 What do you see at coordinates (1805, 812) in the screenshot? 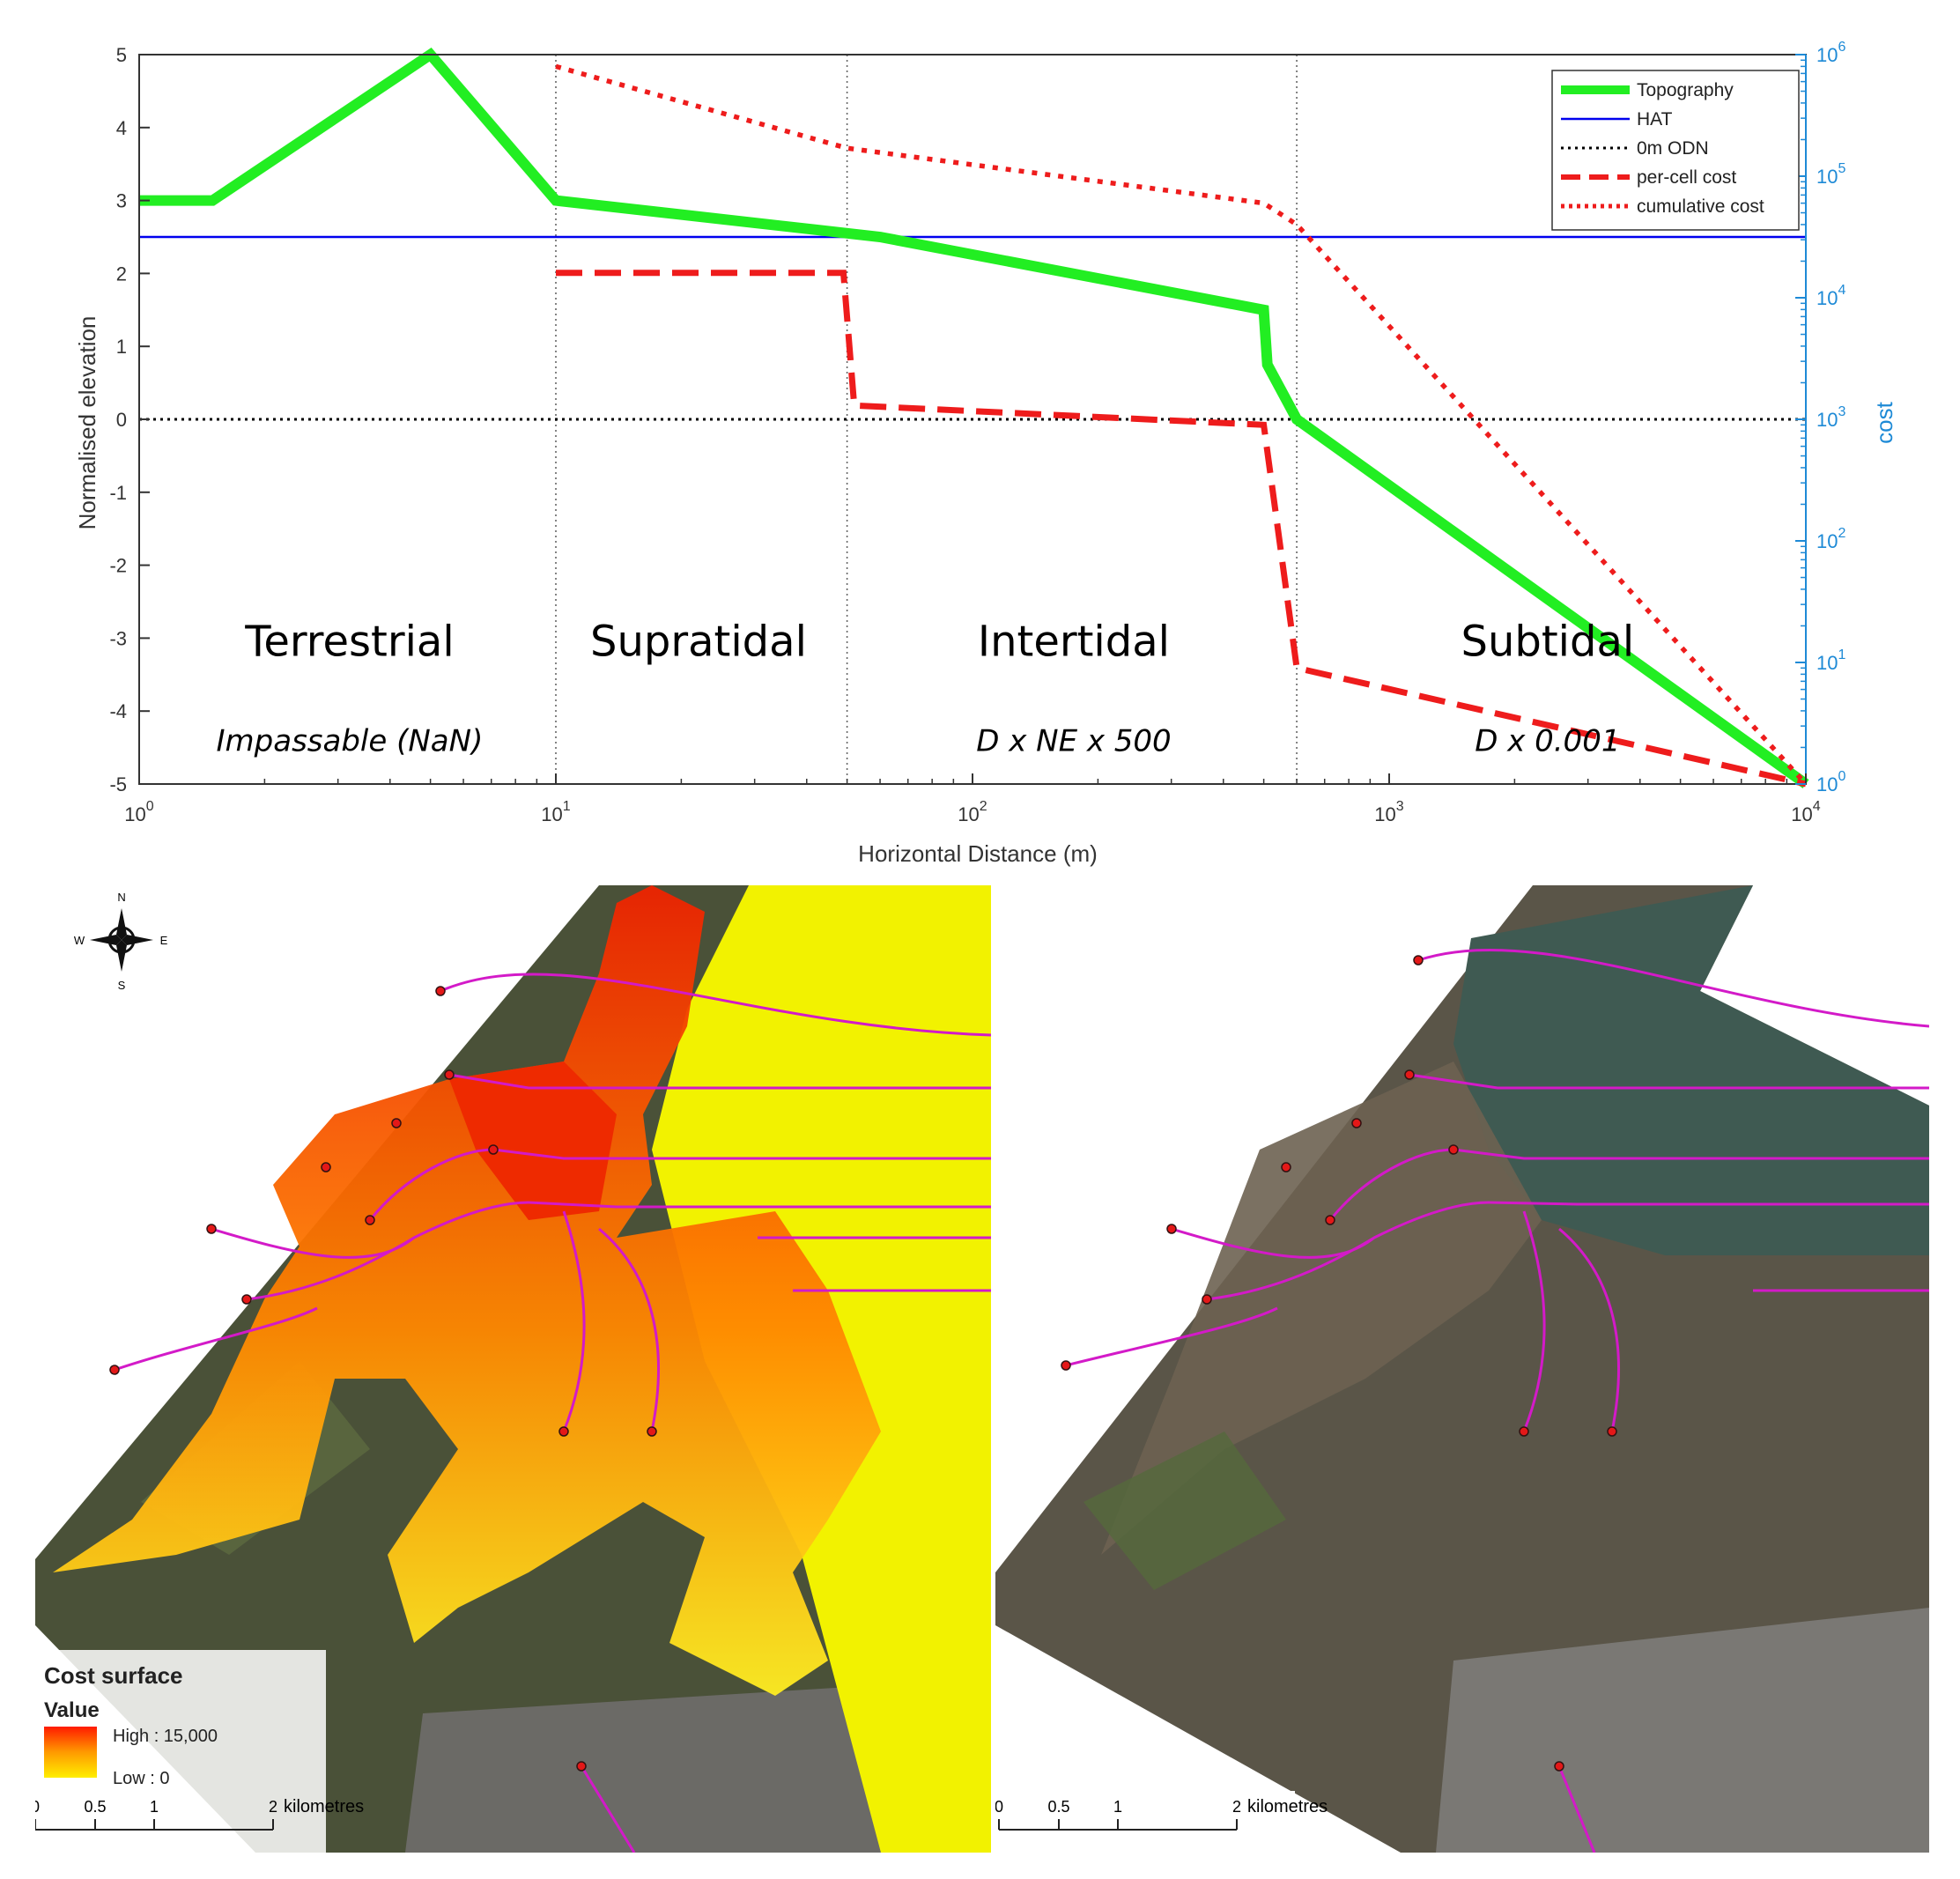
I see `x-tick-label: 10⁴` at bounding box center [1805, 812].